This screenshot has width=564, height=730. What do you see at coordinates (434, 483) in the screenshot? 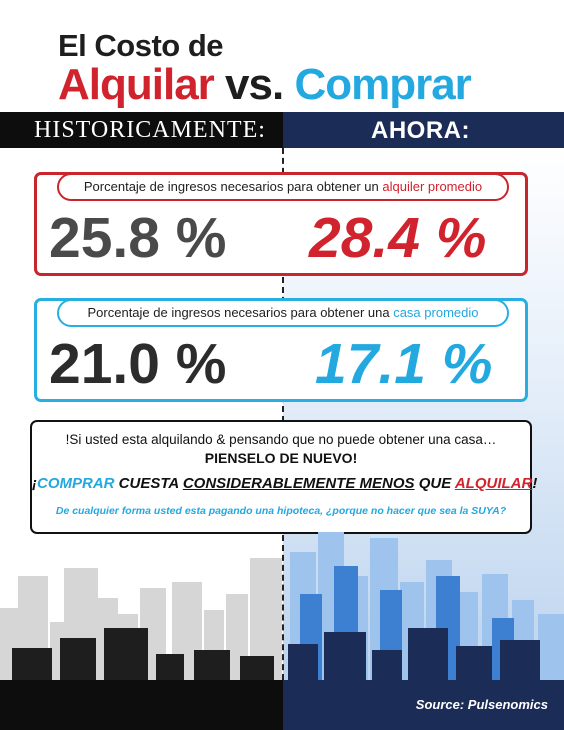
I see `message-que-text: QUE` at bounding box center [434, 483].